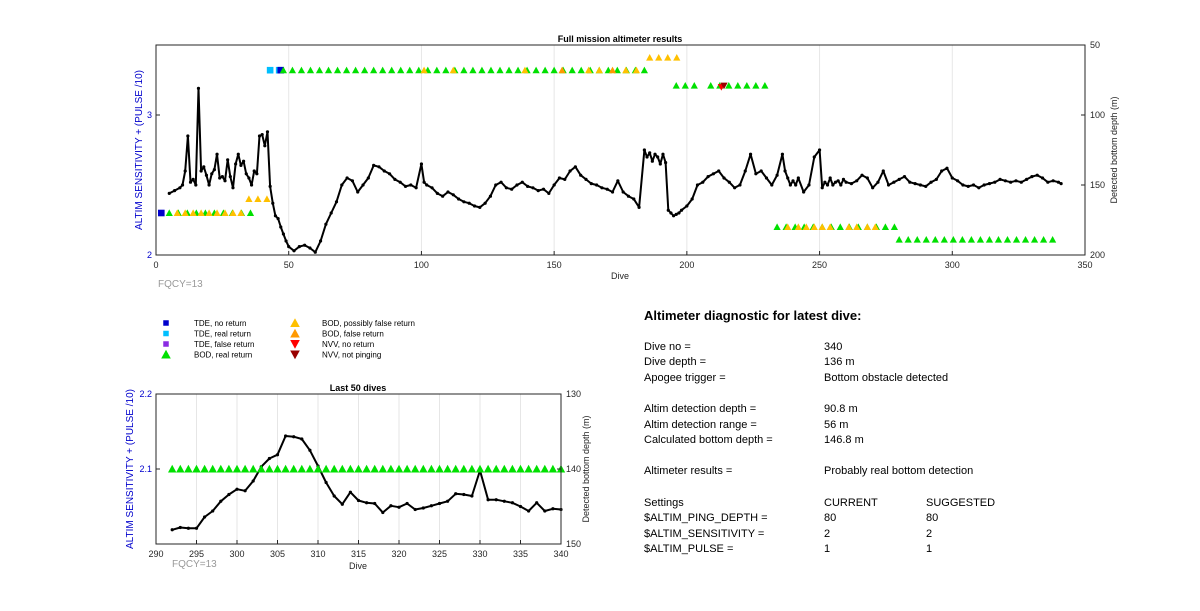 This screenshot has height=611, width=1200. I want to click on tde-real-return-marker, so click(270, 70).